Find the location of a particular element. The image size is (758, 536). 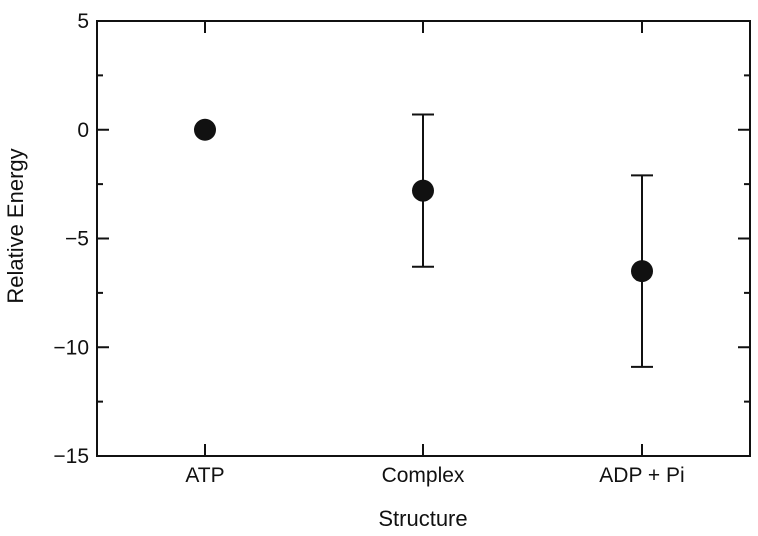

y-tick-label: −15 is located at coordinates (71, 456).